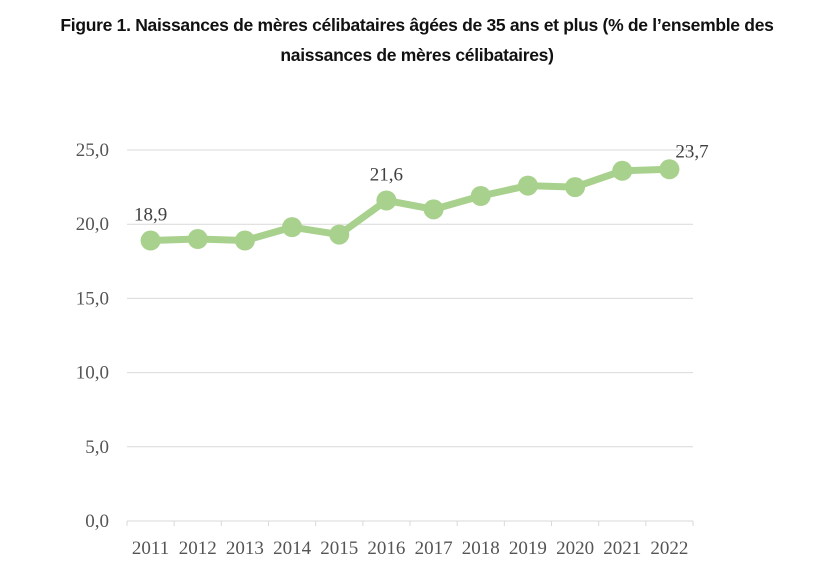 Image resolution: width=834 pixels, height=579 pixels. What do you see at coordinates (528, 548) in the screenshot?
I see `x-tick-label: 2019` at bounding box center [528, 548].